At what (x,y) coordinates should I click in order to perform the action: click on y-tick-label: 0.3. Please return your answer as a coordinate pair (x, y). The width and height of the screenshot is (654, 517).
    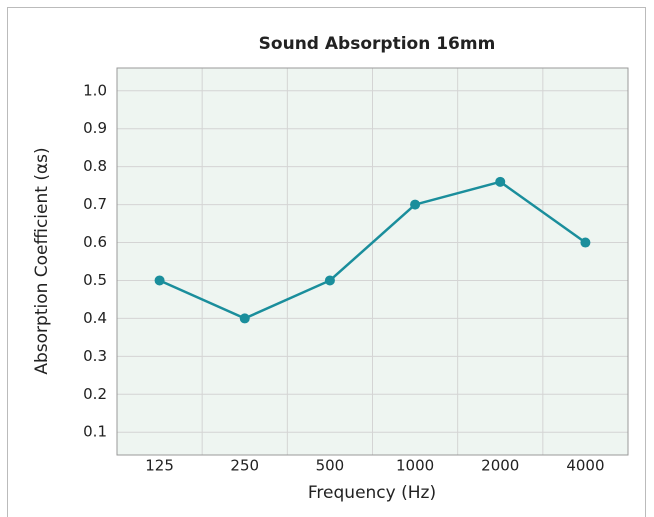
    Looking at the image, I should click on (95, 356).